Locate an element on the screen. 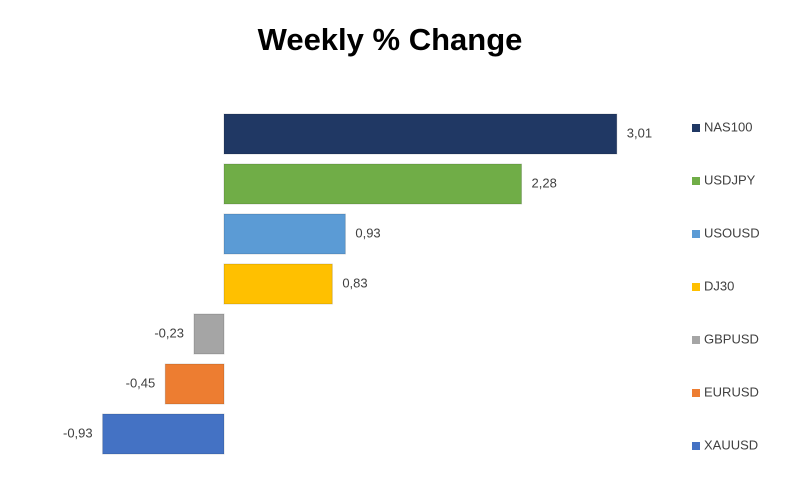 This screenshot has width=786, height=491. legend-label: DJ30 is located at coordinates (719, 285).